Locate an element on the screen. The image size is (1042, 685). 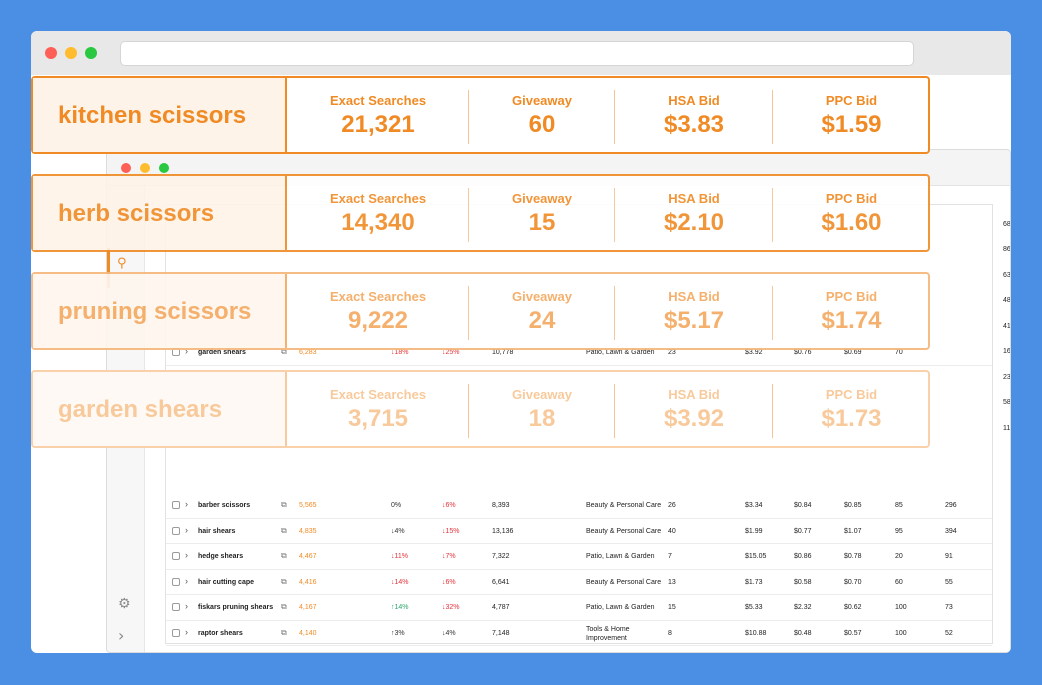
active-nav-indicator is located at coordinates (108, 268).